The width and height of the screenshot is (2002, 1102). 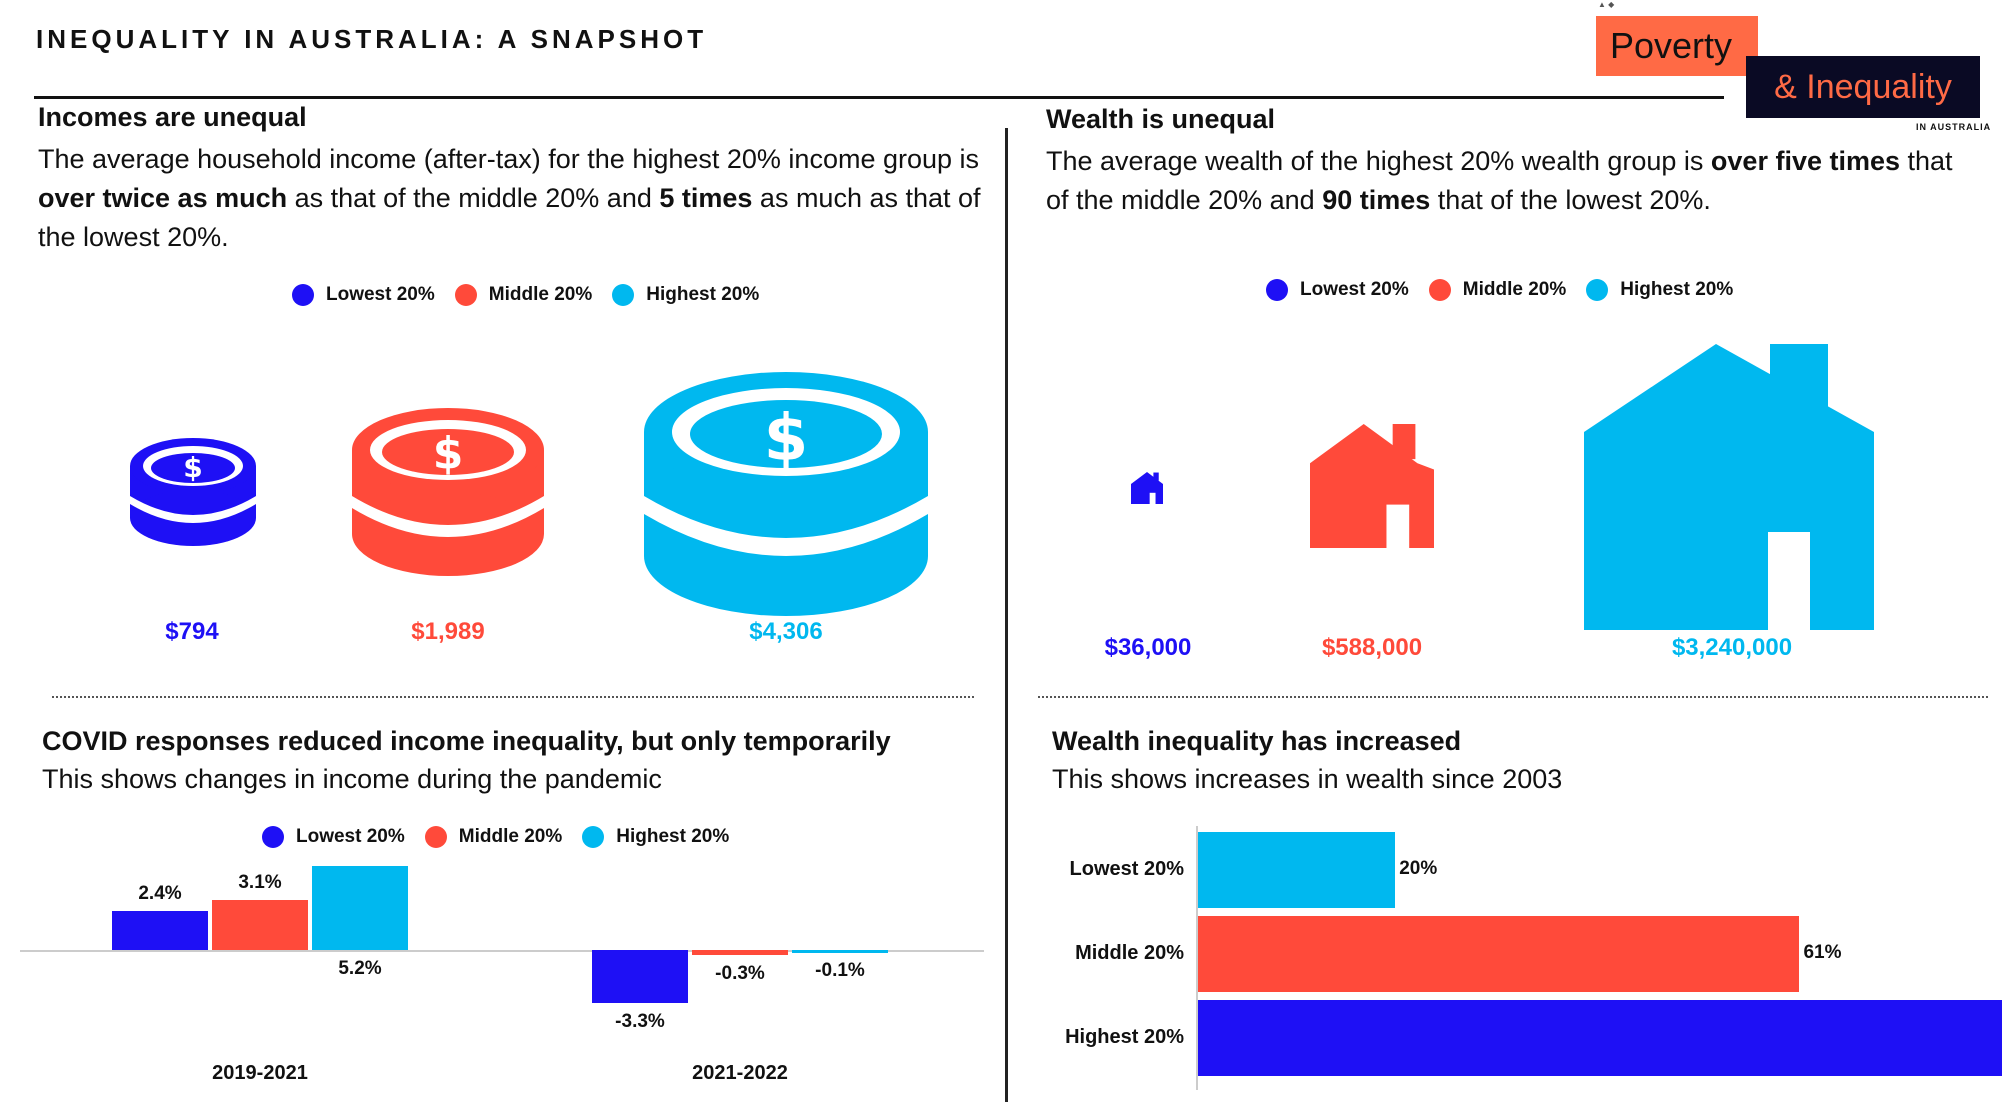 What do you see at coordinates (193, 492) in the screenshot?
I see `coin-stack-icon-lowest: $` at bounding box center [193, 492].